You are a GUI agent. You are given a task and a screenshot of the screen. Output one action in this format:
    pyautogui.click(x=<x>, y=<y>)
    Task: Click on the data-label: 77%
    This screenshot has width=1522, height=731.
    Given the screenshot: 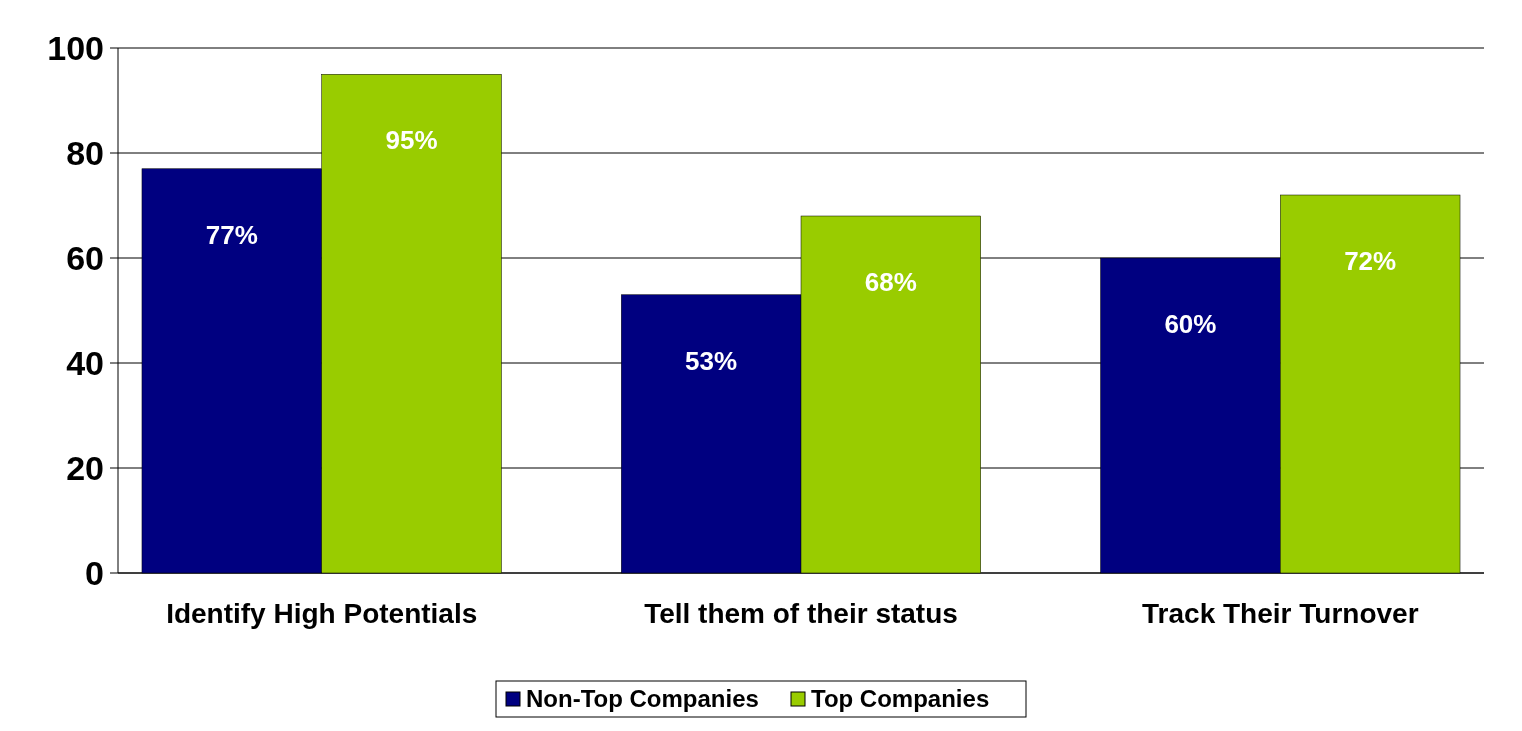 What is the action you would take?
    pyautogui.click(x=231, y=234)
    